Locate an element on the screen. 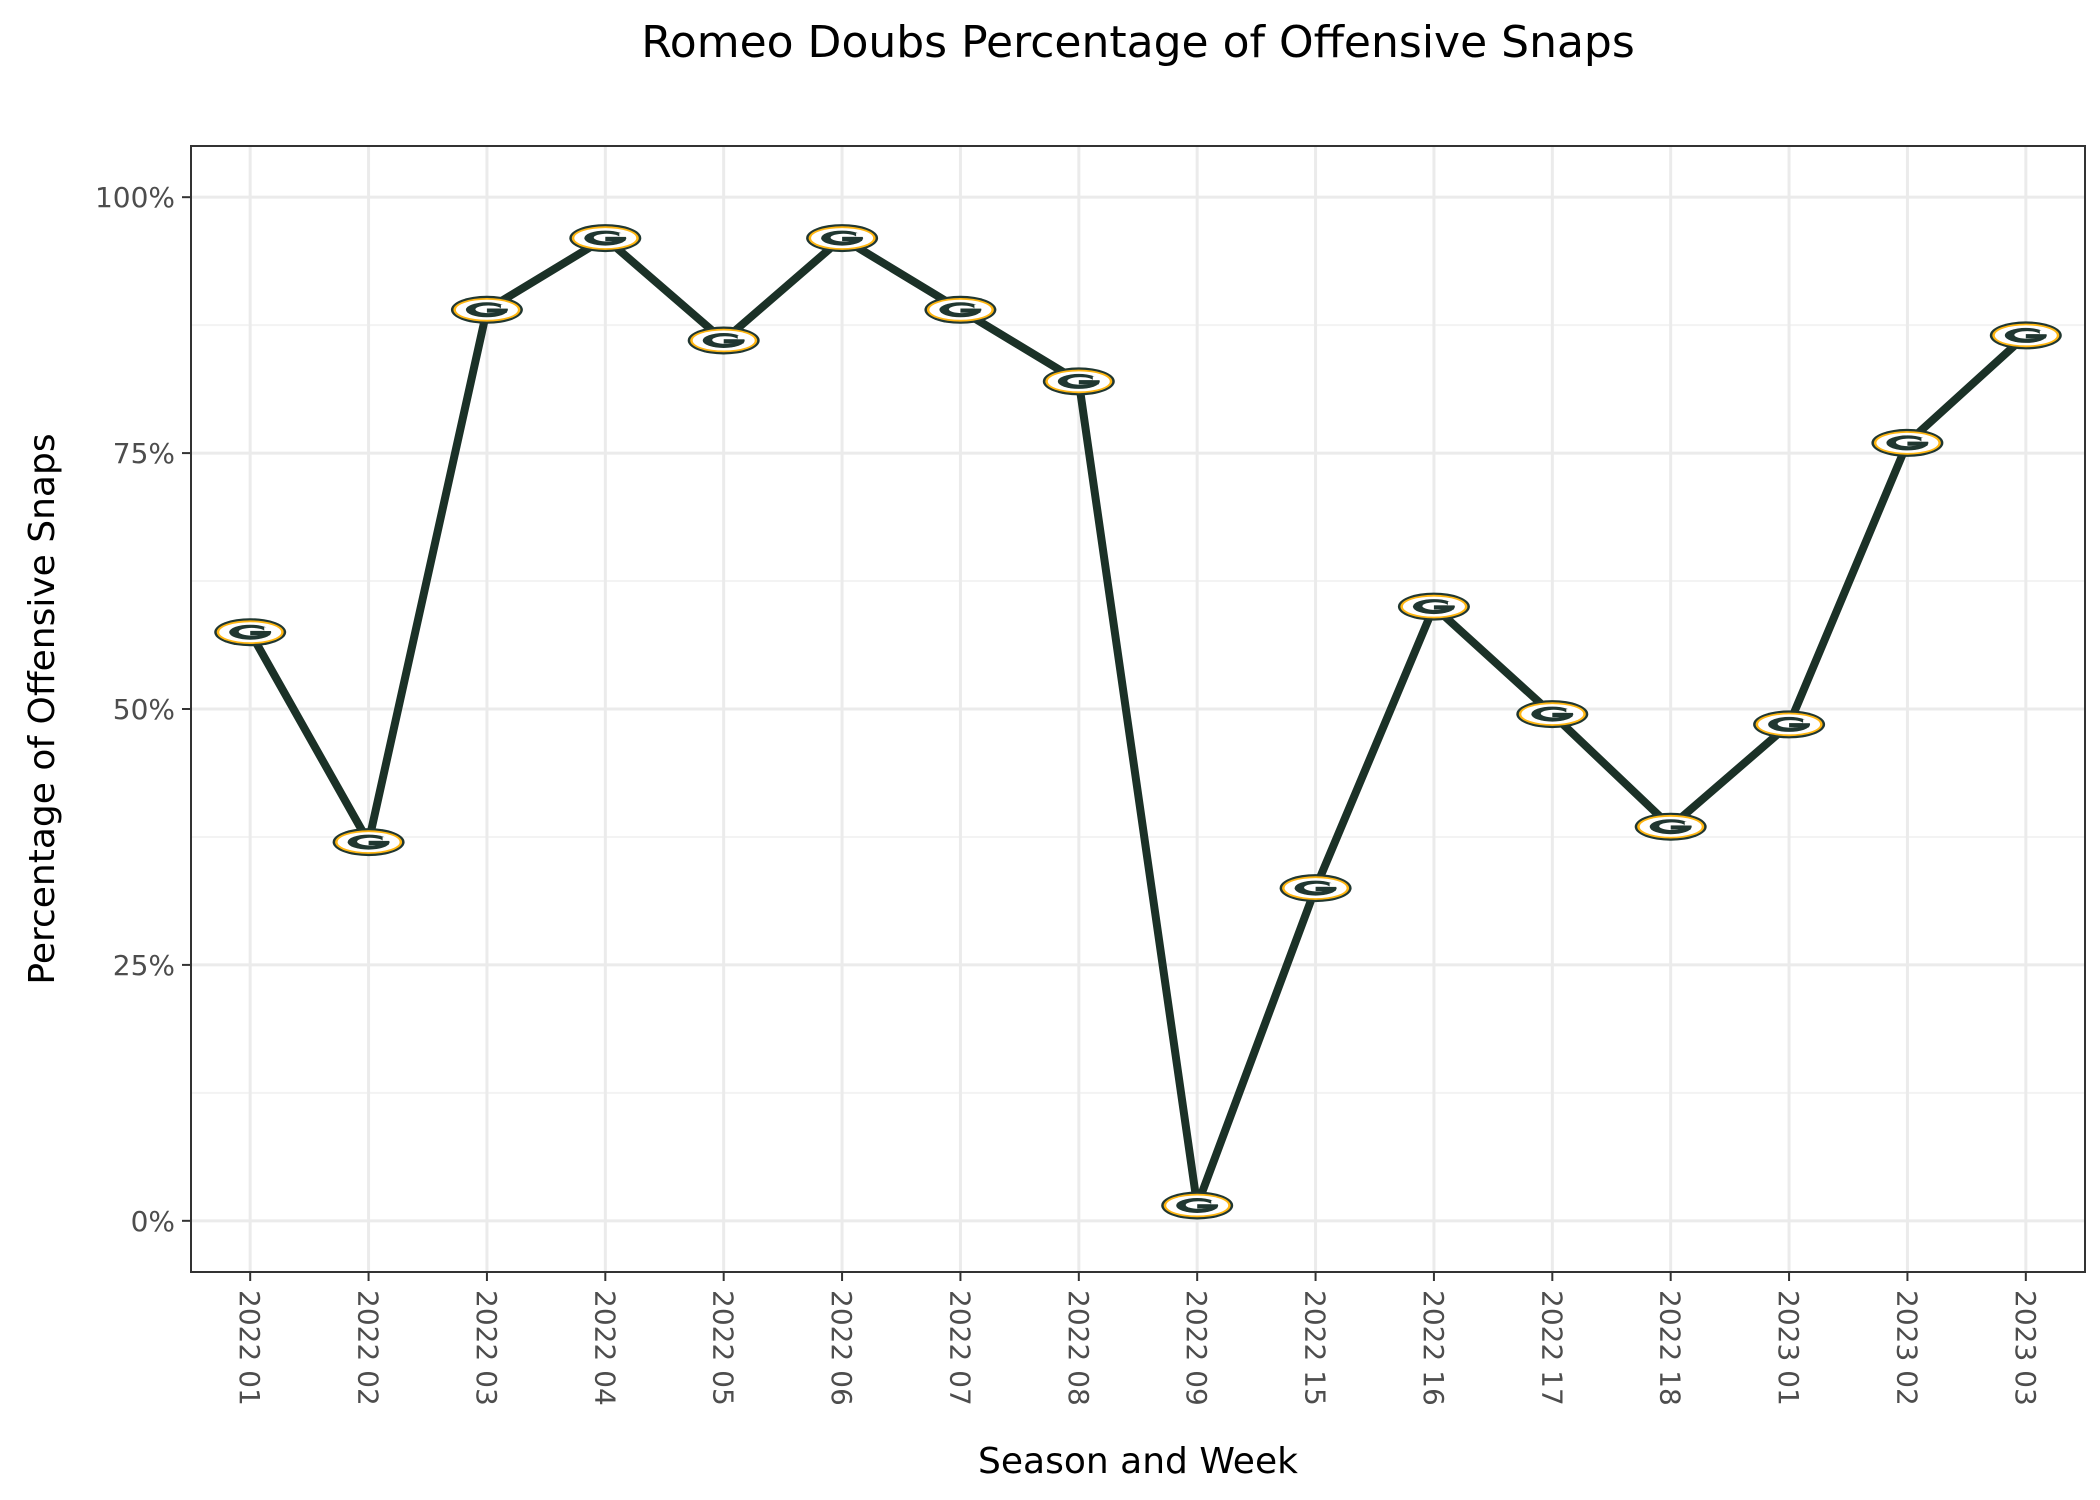 This screenshot has height=1500, width=2100. x-tick-label: 2022 06 is located at coordinates (841, 1348).